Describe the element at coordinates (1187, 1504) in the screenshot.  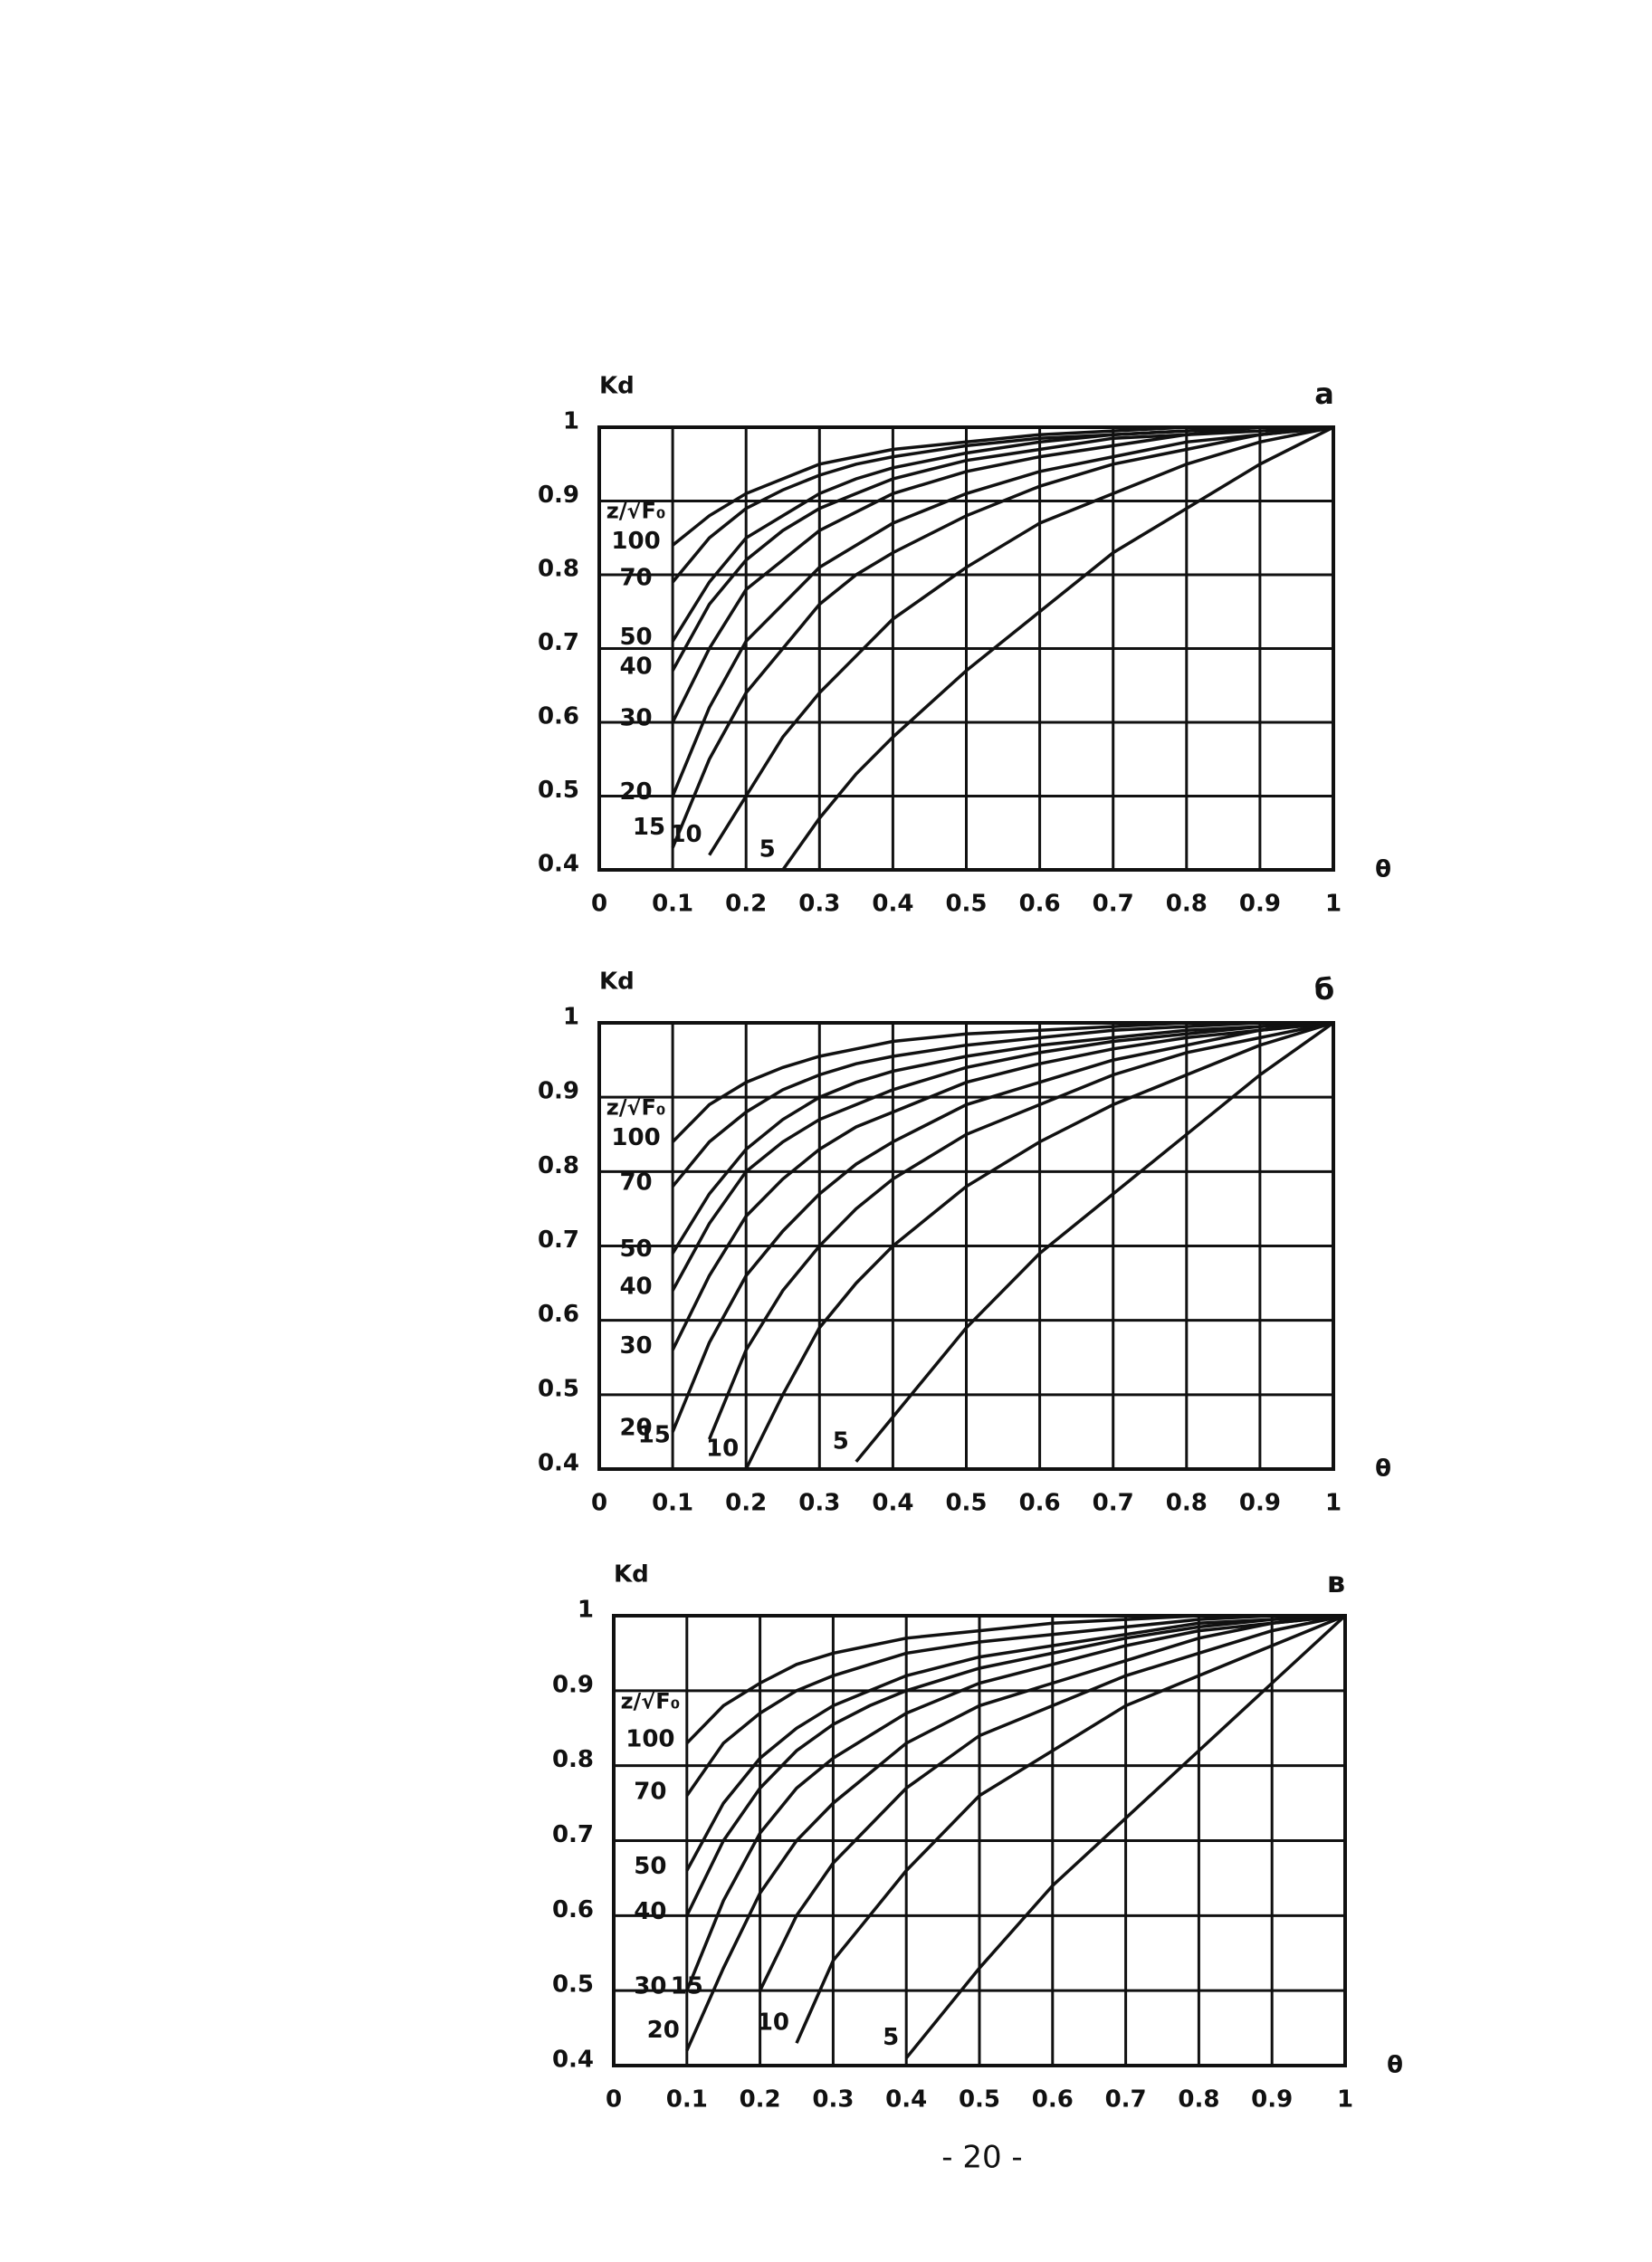
I see `x-tick-label: 0.8` at that location.